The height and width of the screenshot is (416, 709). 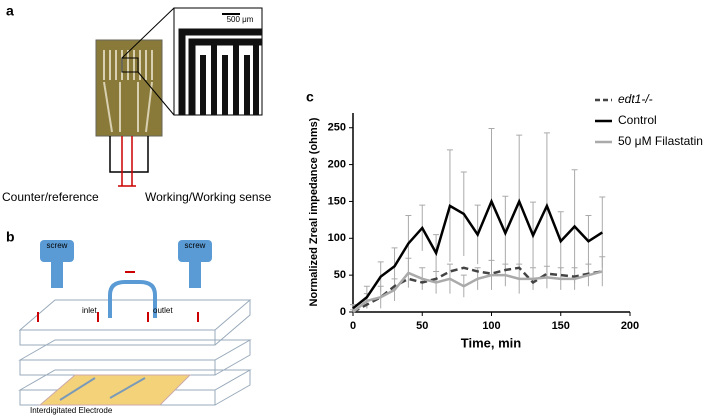 What do you see at coordinates (10, 237) in the screenshot?
I see `panel-label: b` at bounding box center [10, 237].